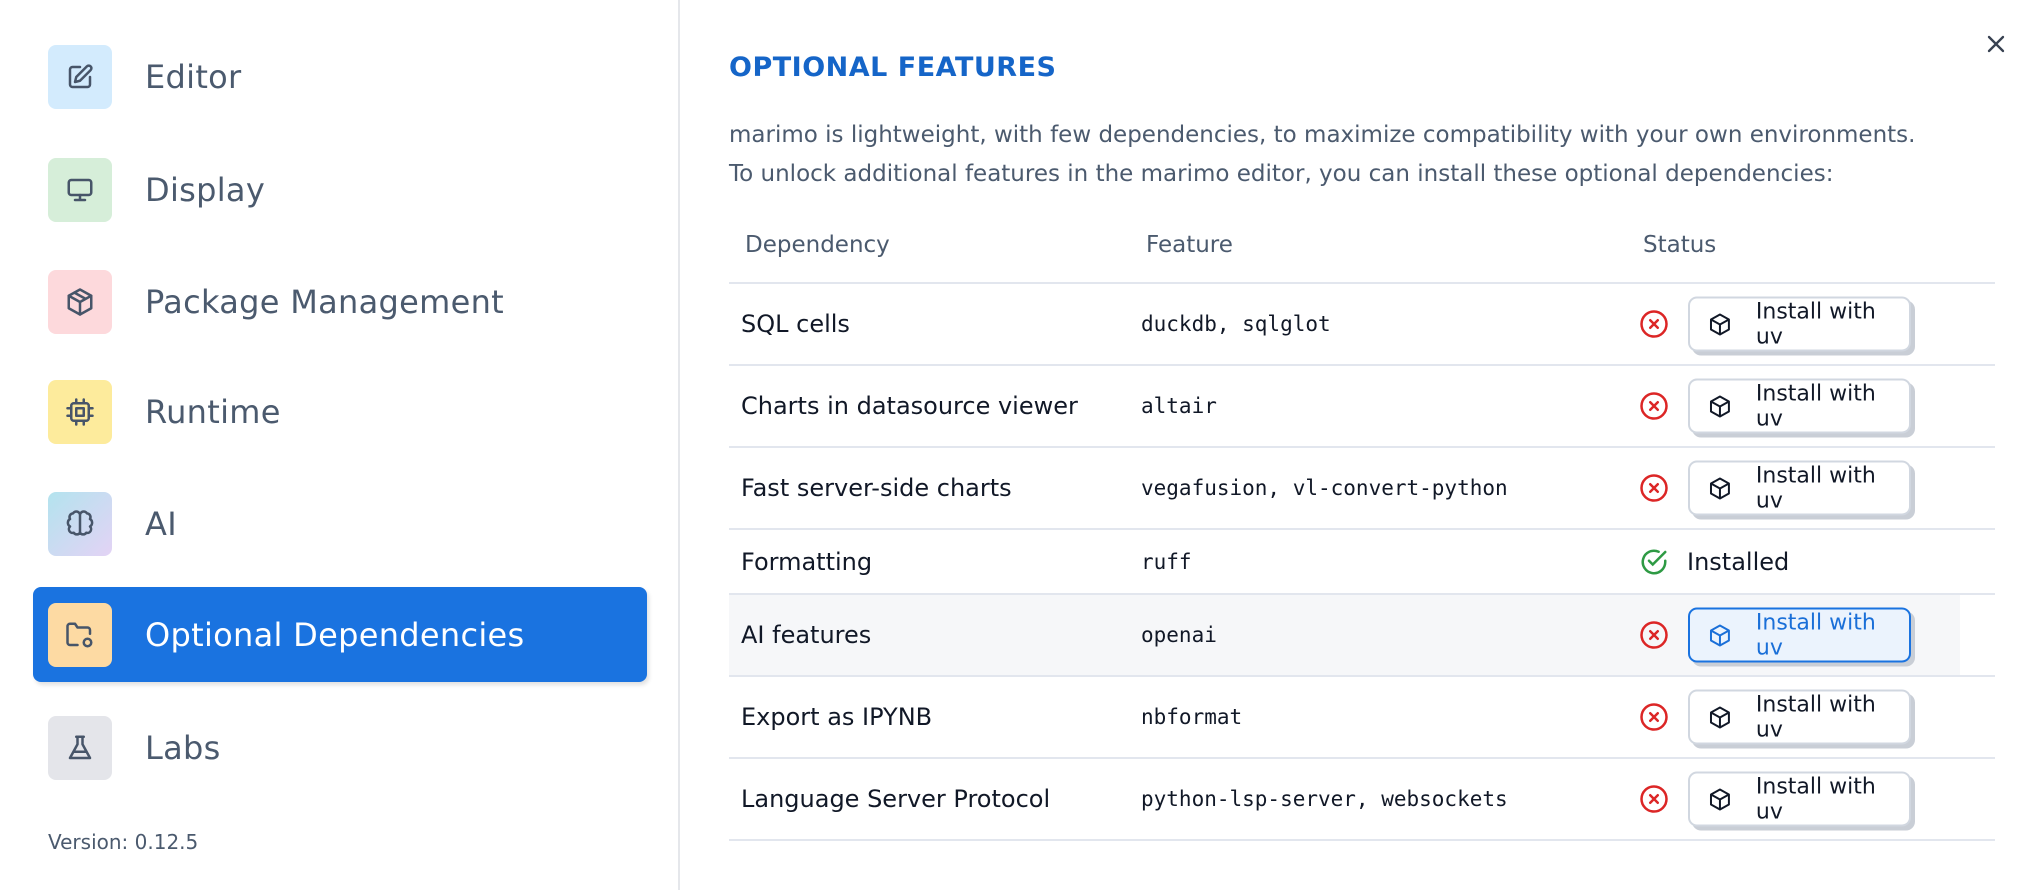 The image size is (2042, 890). Describe the element at coordinates (1189, 245) in the screenshot. I see `header-feature: Feature` at that location.